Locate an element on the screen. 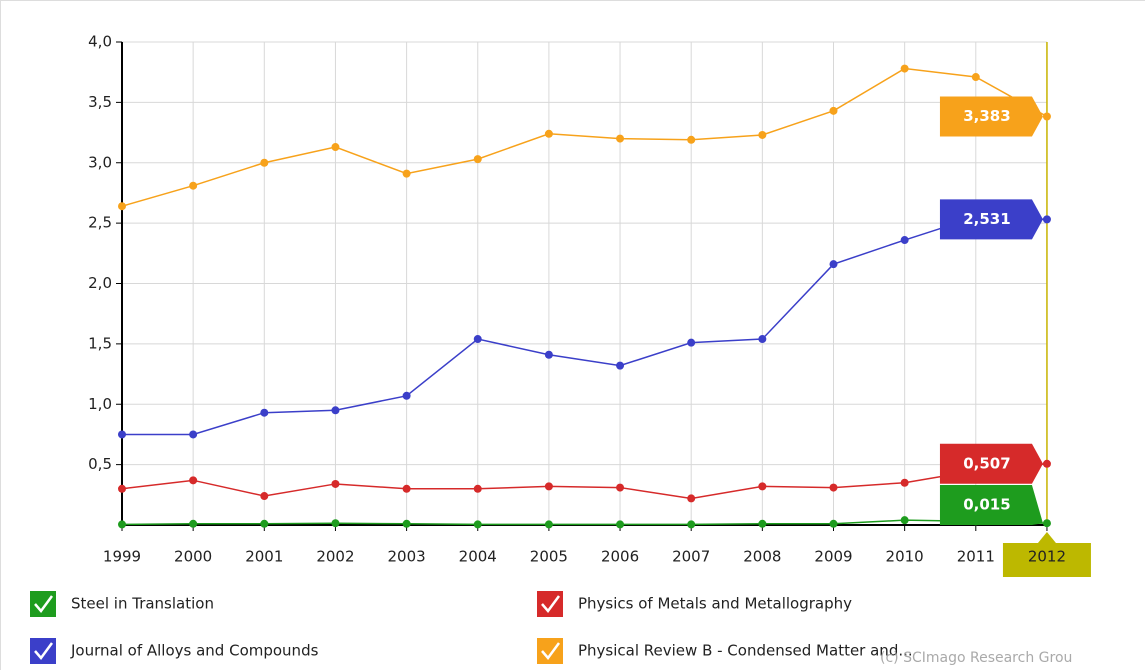 This screenshot has height=670, width=1145. x-tick-label: 2005 is located at coordinates (549, 557).